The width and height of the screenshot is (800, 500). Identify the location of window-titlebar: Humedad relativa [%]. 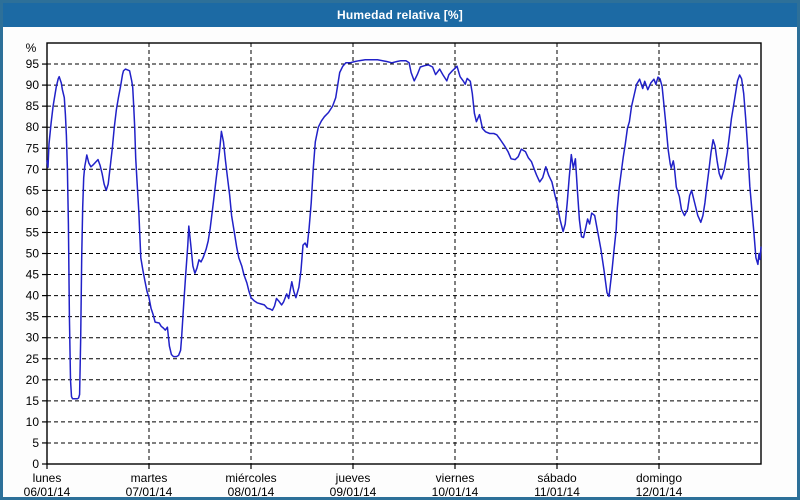
(400, 15).